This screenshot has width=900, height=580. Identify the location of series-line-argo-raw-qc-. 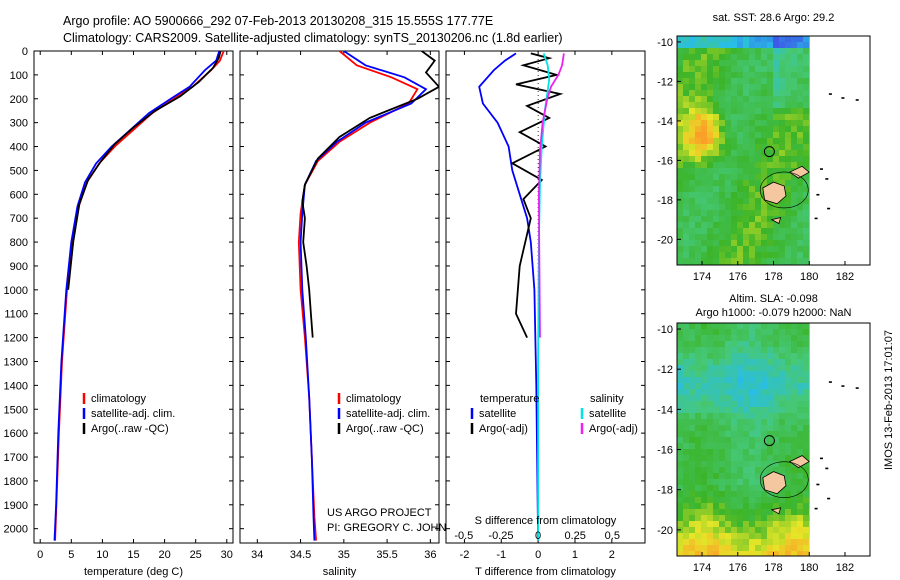
(370, 194).